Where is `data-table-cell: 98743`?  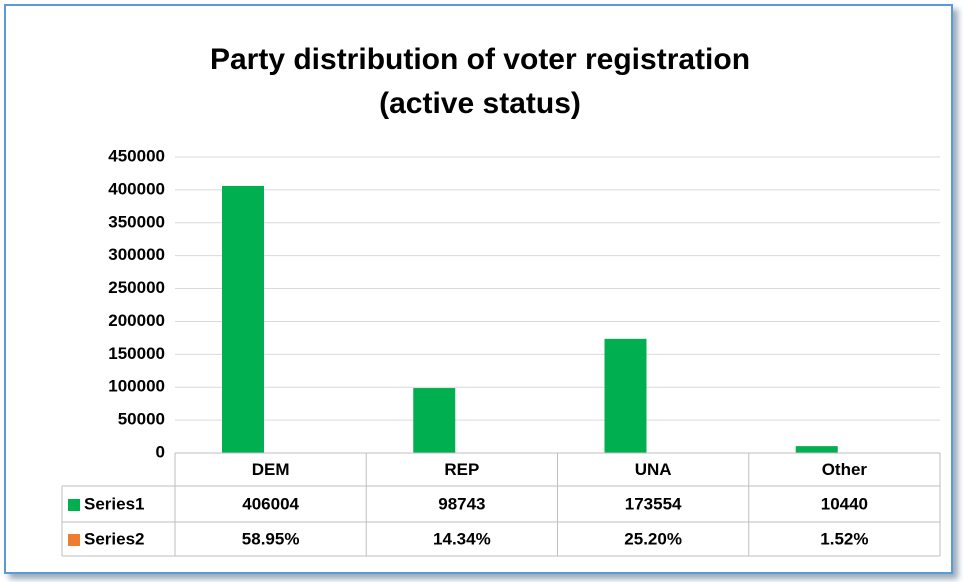
data-table-cell: 98743 is located at coordinates (461, 503).